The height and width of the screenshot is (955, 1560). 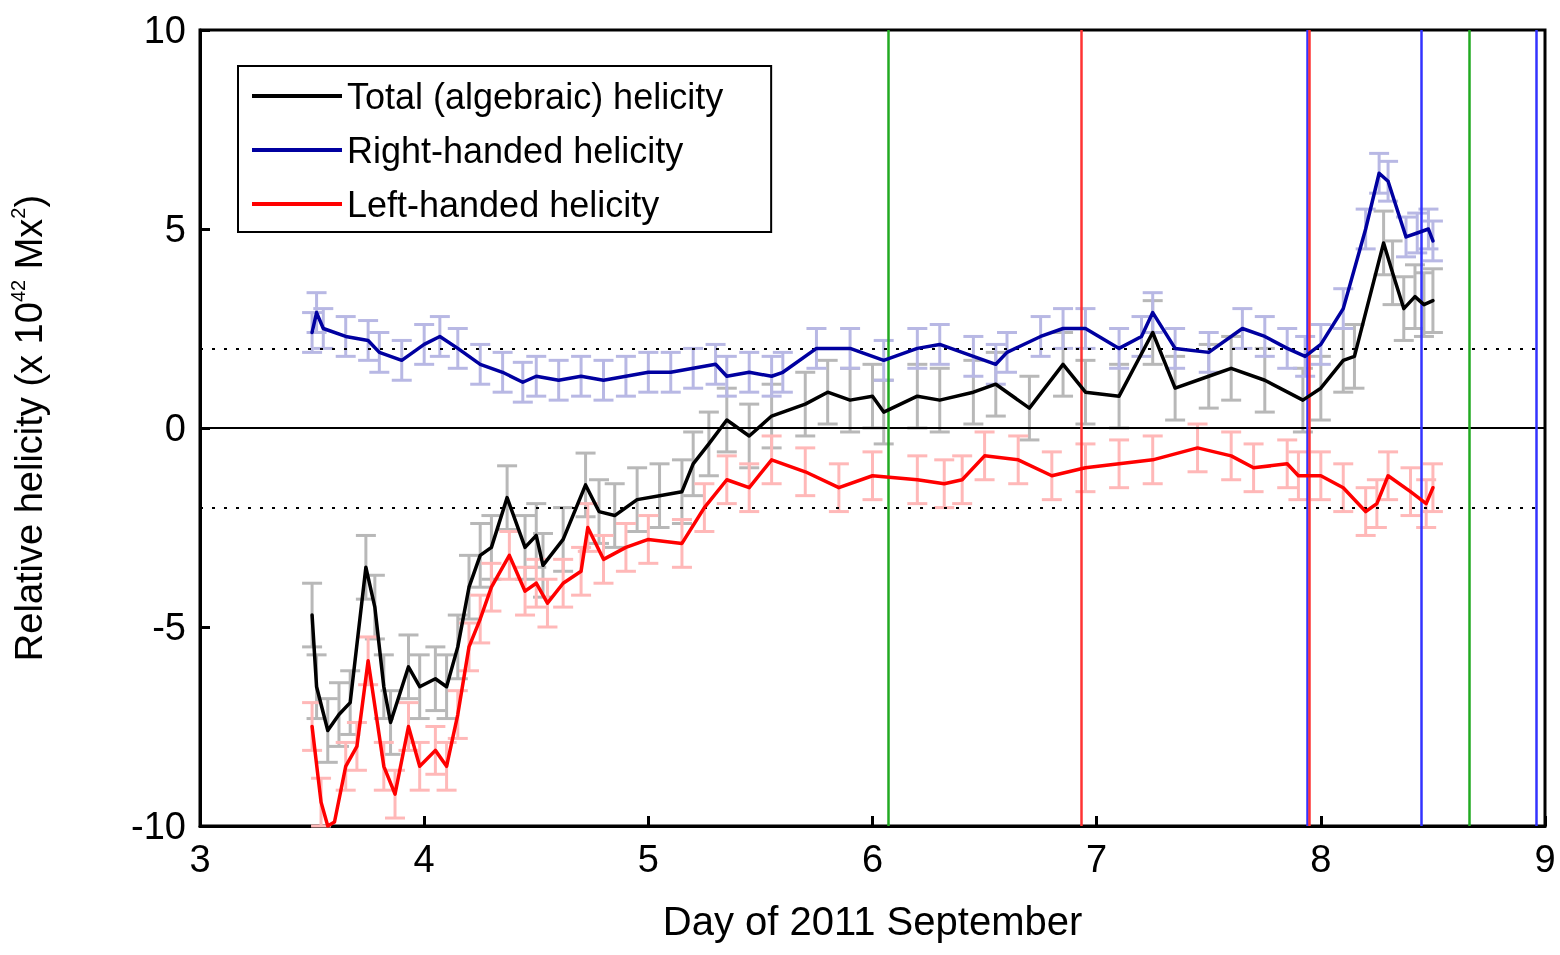 I want to click on y-tick-label: 10, so click(x=164, y=30).